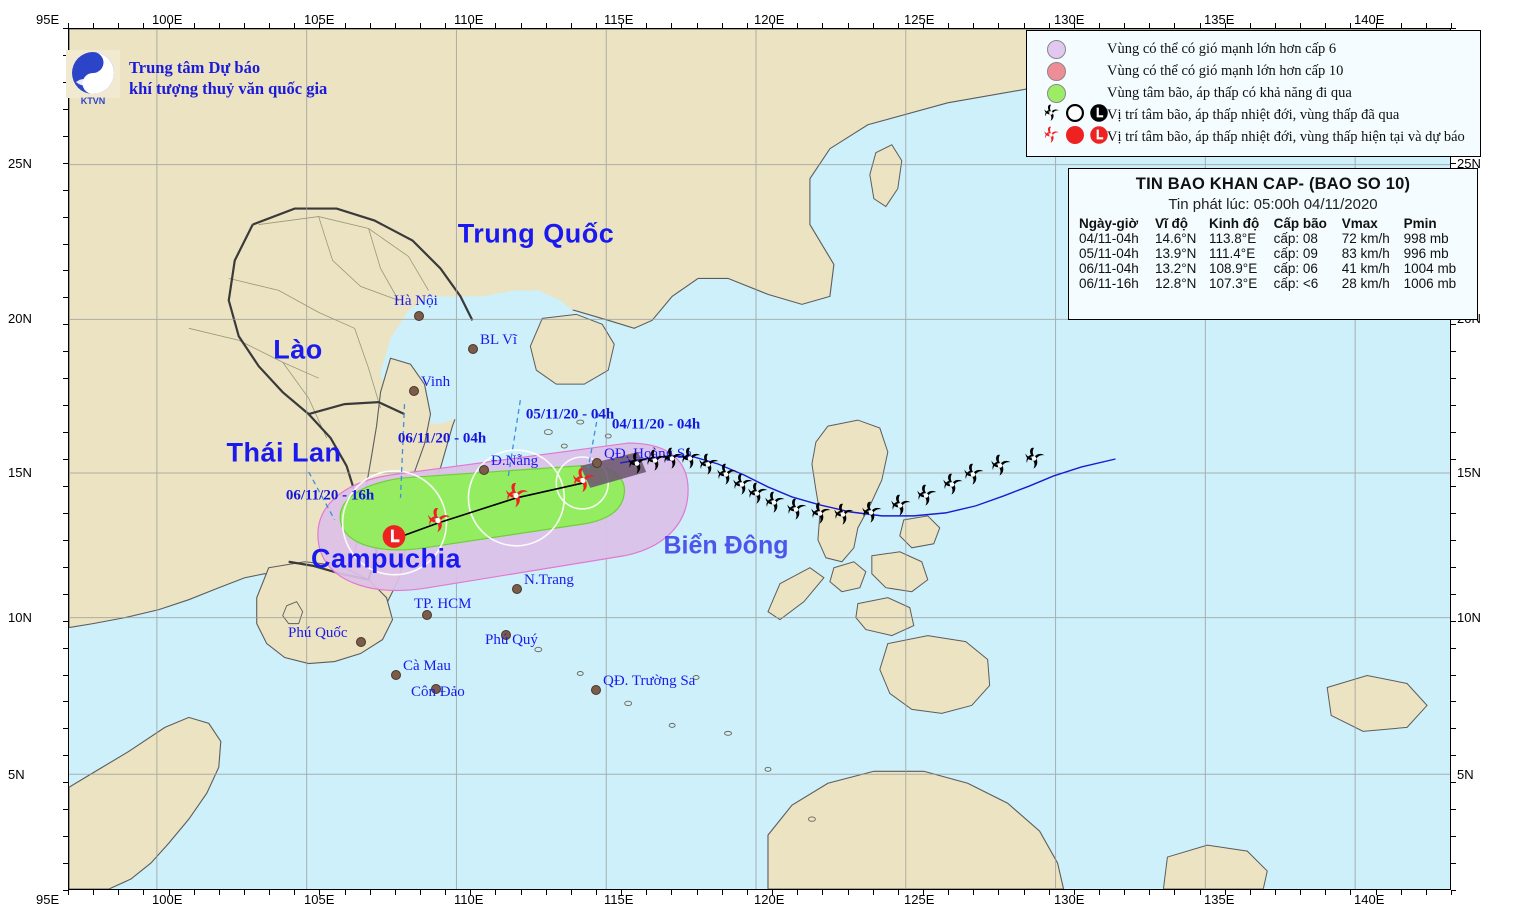  Describe the element at coordinates (769, 19) in the screenshot. I see `lon-tick-label-top: 120E` at that location.